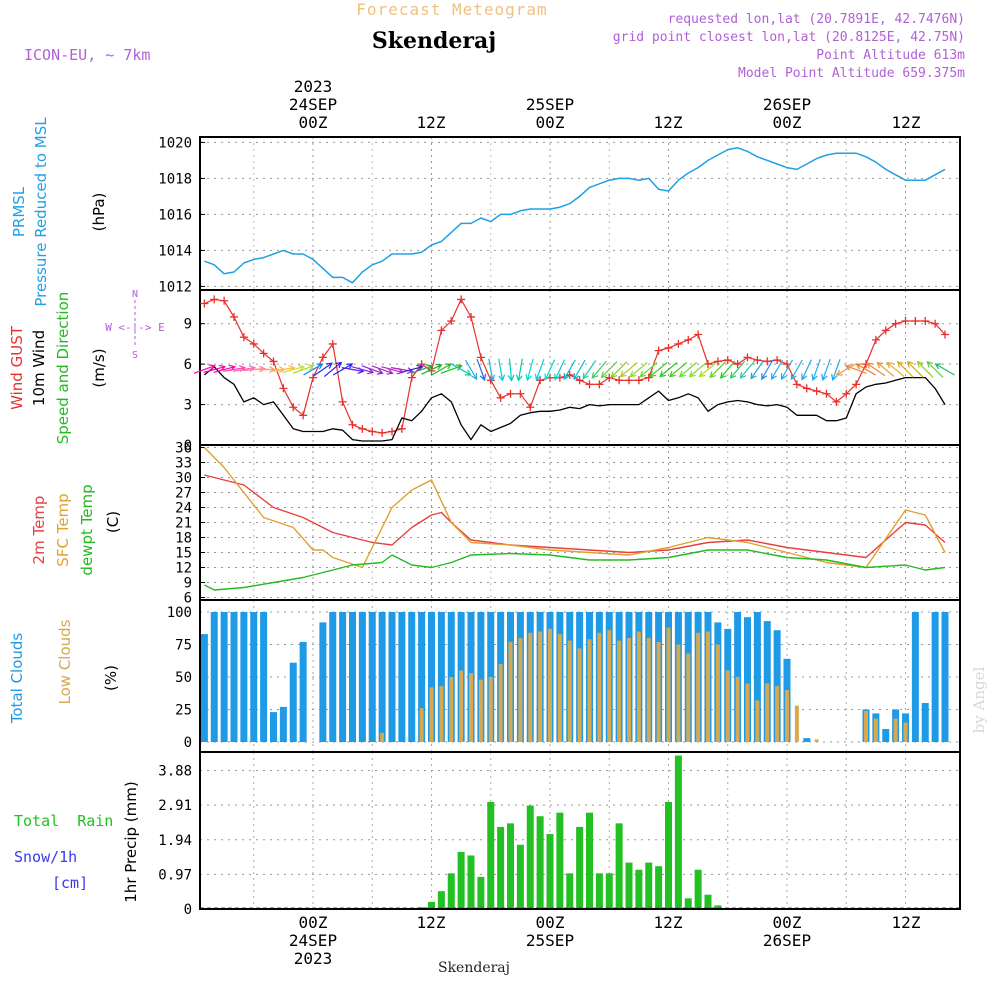 The height and width of the screenshot is (1000, 1000). Describe the element at coordinates (183, 711) in the screenshot. I see `clouds-ytick: 25` at that location.